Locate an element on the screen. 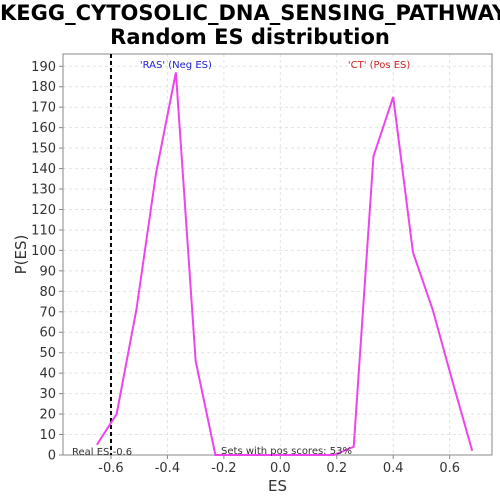 Image resolution: width=500 pixels, height=500 pixels. y-axis-label: P(ES) is located at coordinates (21, 255).